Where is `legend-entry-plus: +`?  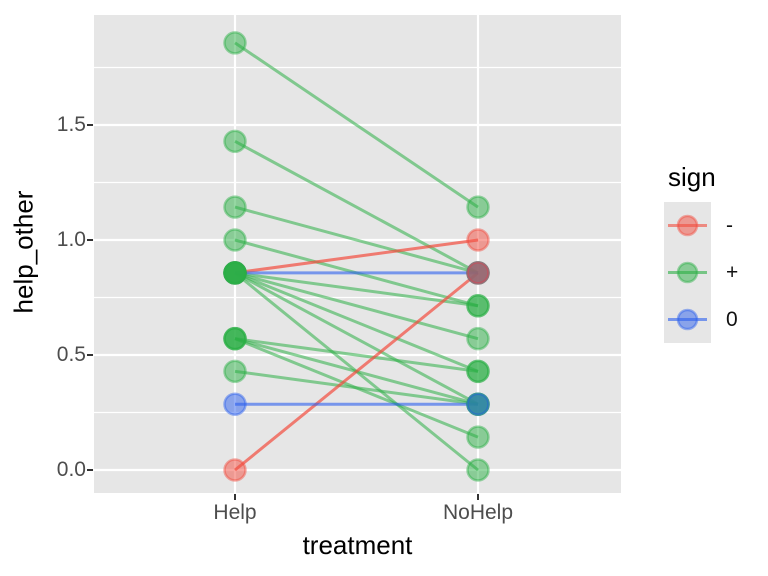
legend-entry-plus: + is located at coordinates (701, 272).